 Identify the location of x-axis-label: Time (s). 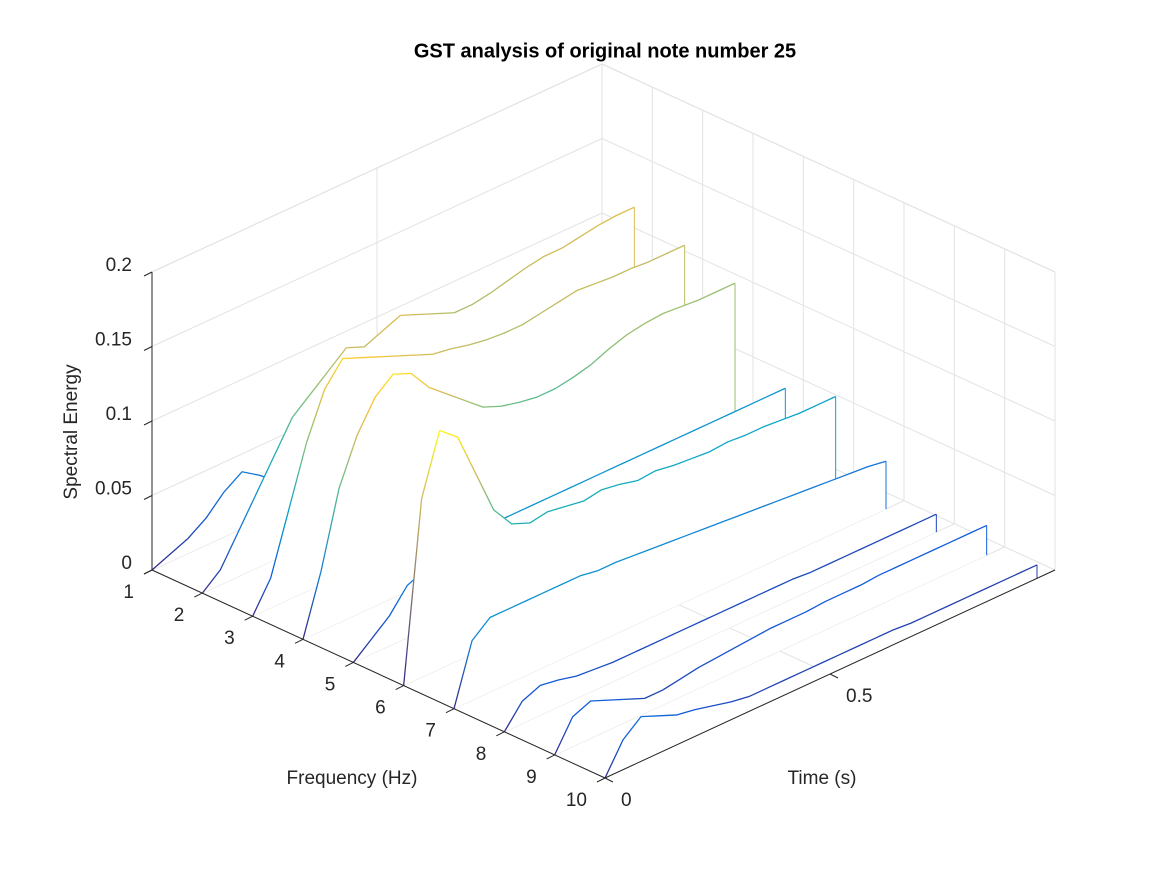
(822, 778).